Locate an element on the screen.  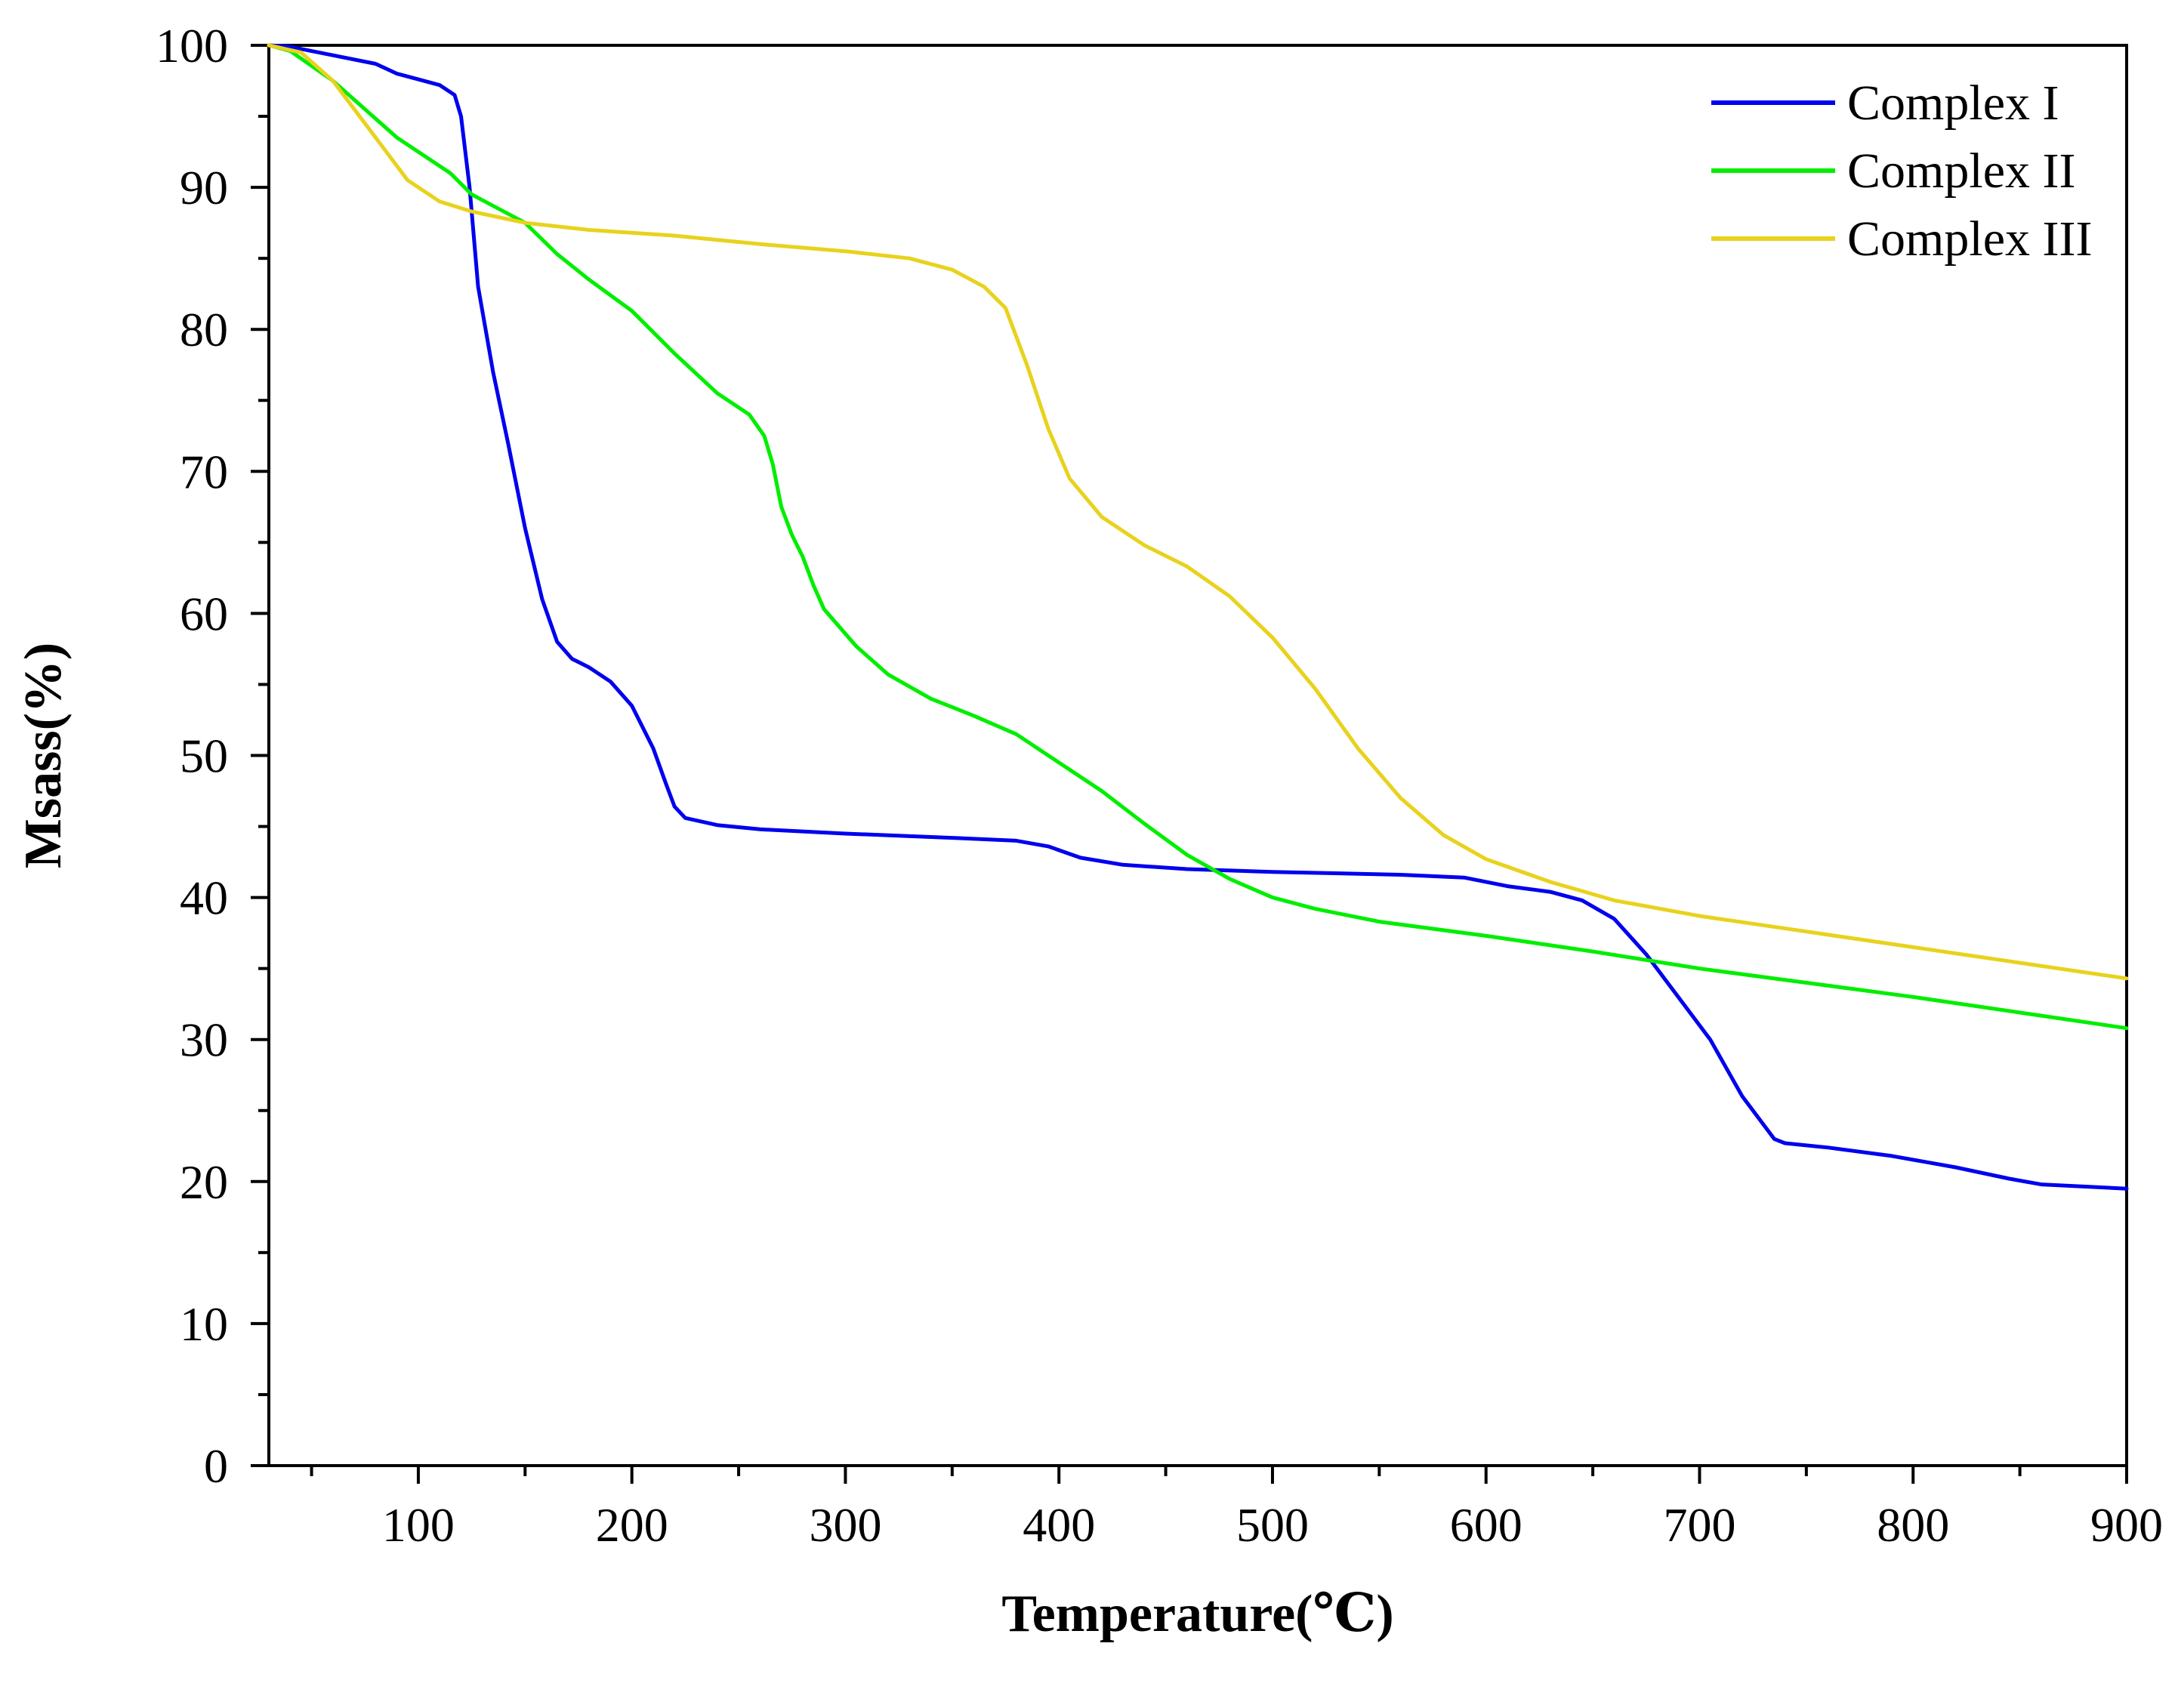
y-tick-label: 0 is located at coordinates (216, 1466).